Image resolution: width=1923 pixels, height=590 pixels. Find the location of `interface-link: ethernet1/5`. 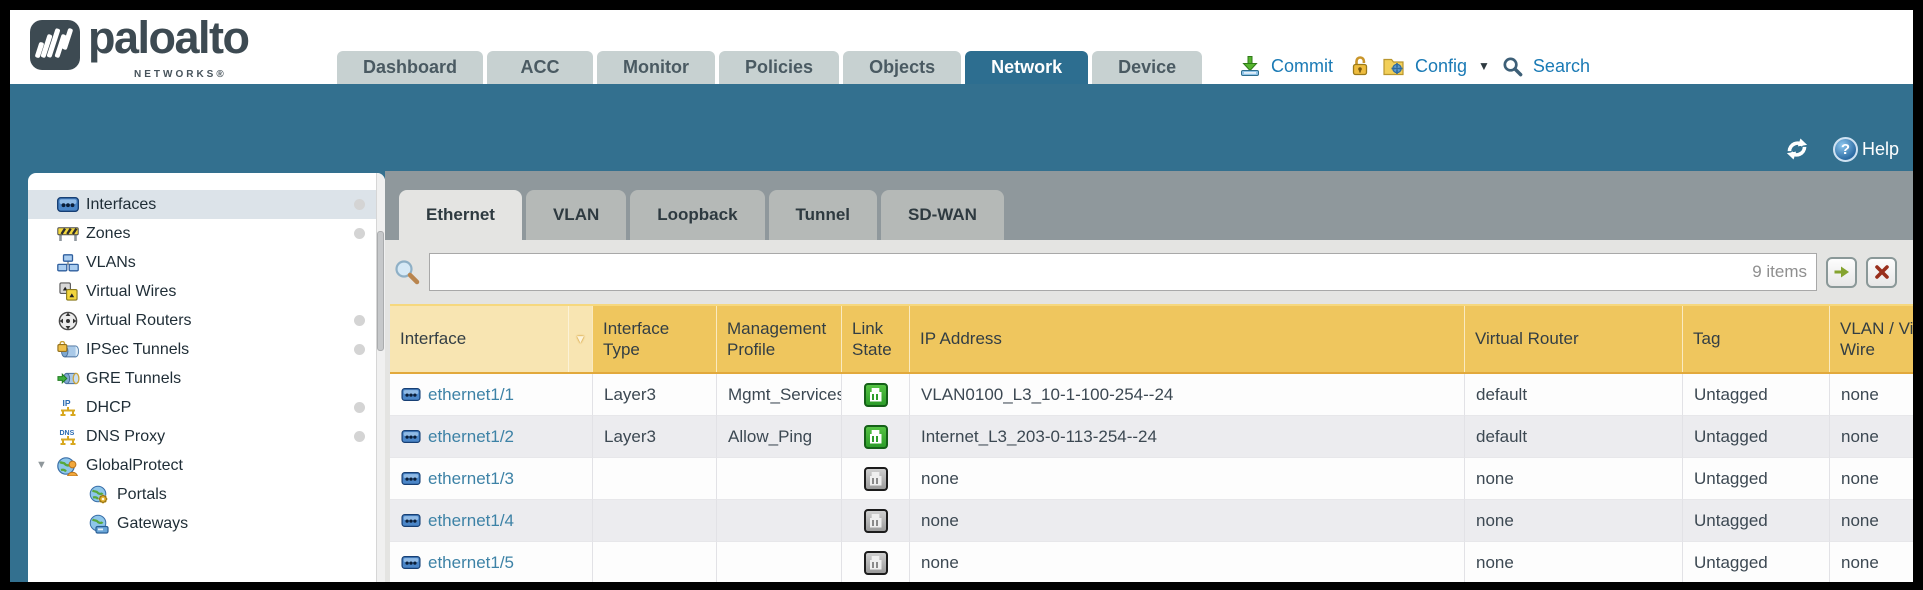

interface-link: ethernet1/5 is located at coordinates (471, 562).